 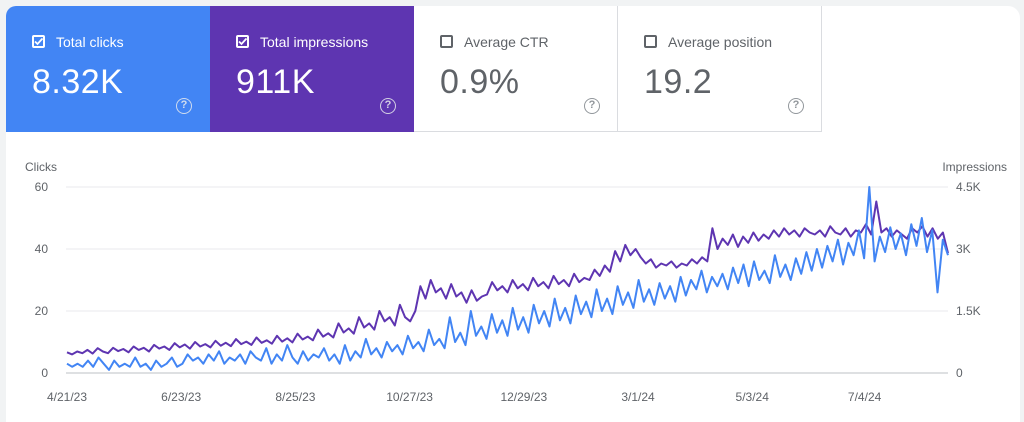 I want to click on average-ctr-value: 0.9%, so click(x=480, y=82).